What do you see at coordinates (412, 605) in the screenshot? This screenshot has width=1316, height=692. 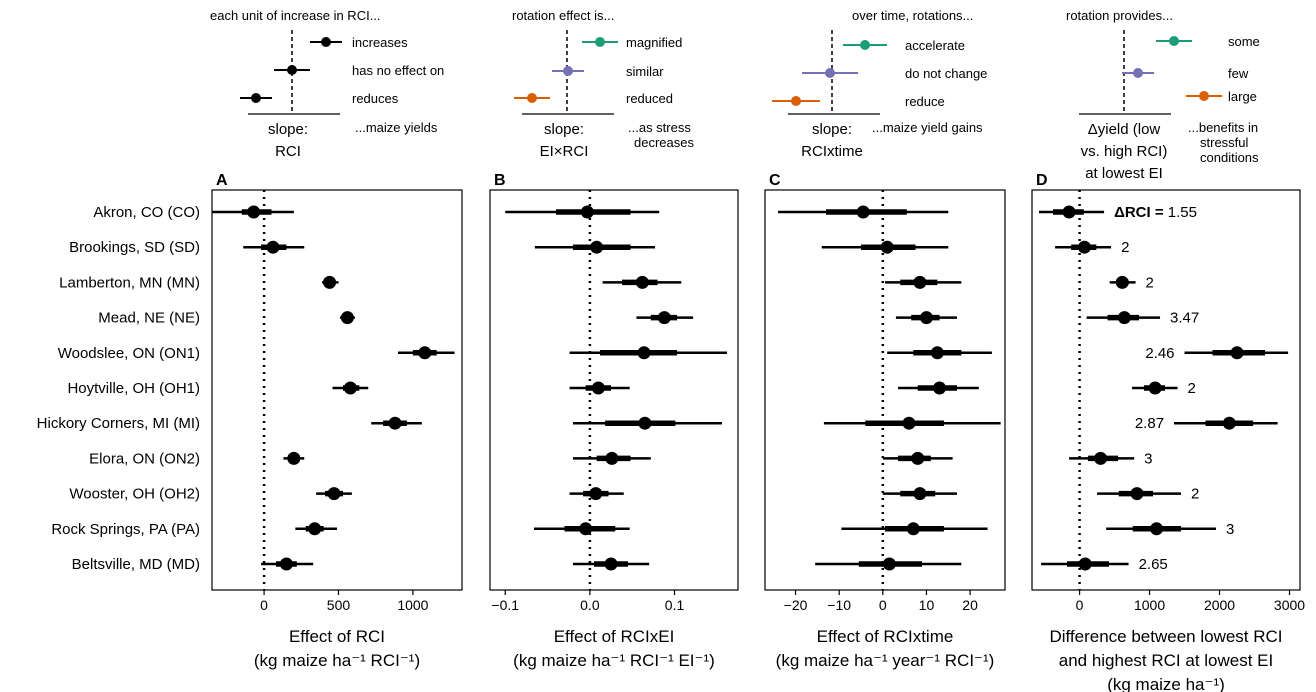 I see `x-tick-label: 1000` at bounding box center [412, 605].